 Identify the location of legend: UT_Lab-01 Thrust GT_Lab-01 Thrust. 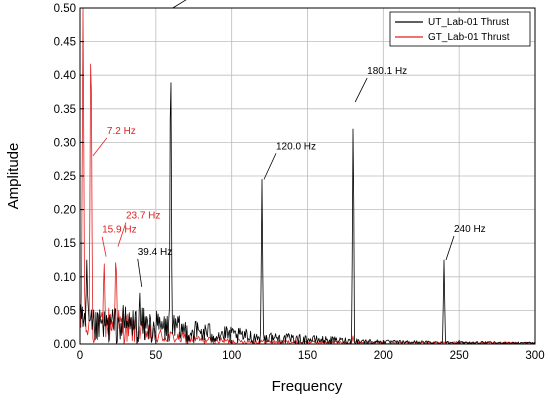
(460, 29).